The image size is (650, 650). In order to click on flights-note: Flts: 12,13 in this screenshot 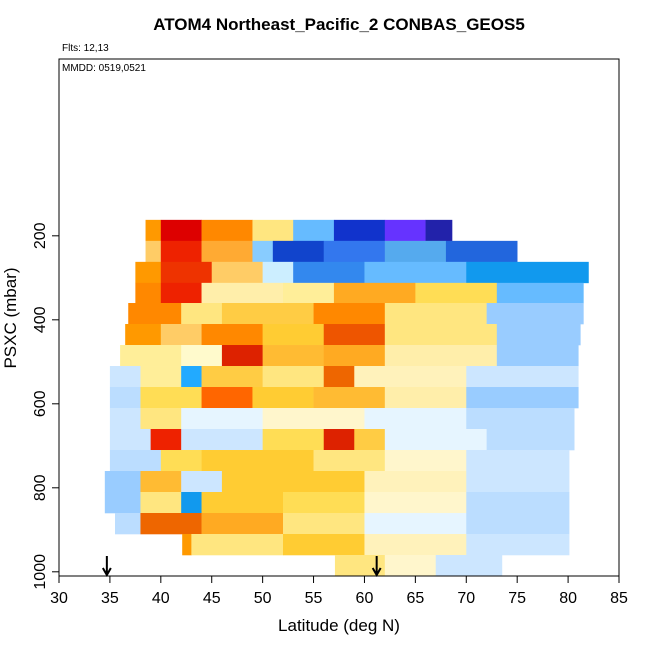, I will do `click(85, 48)`.